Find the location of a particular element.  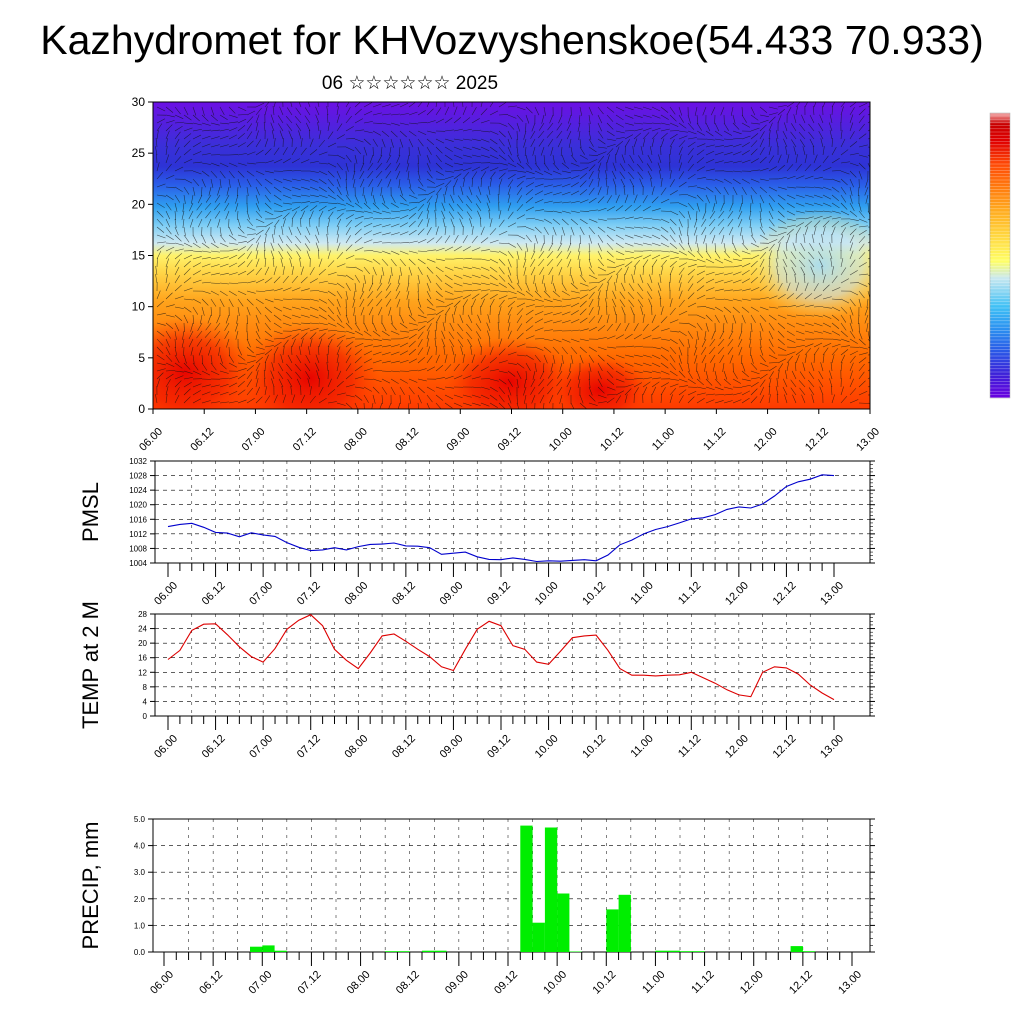

x-tick-label: 12.12 is located at coordinates (785, 747).